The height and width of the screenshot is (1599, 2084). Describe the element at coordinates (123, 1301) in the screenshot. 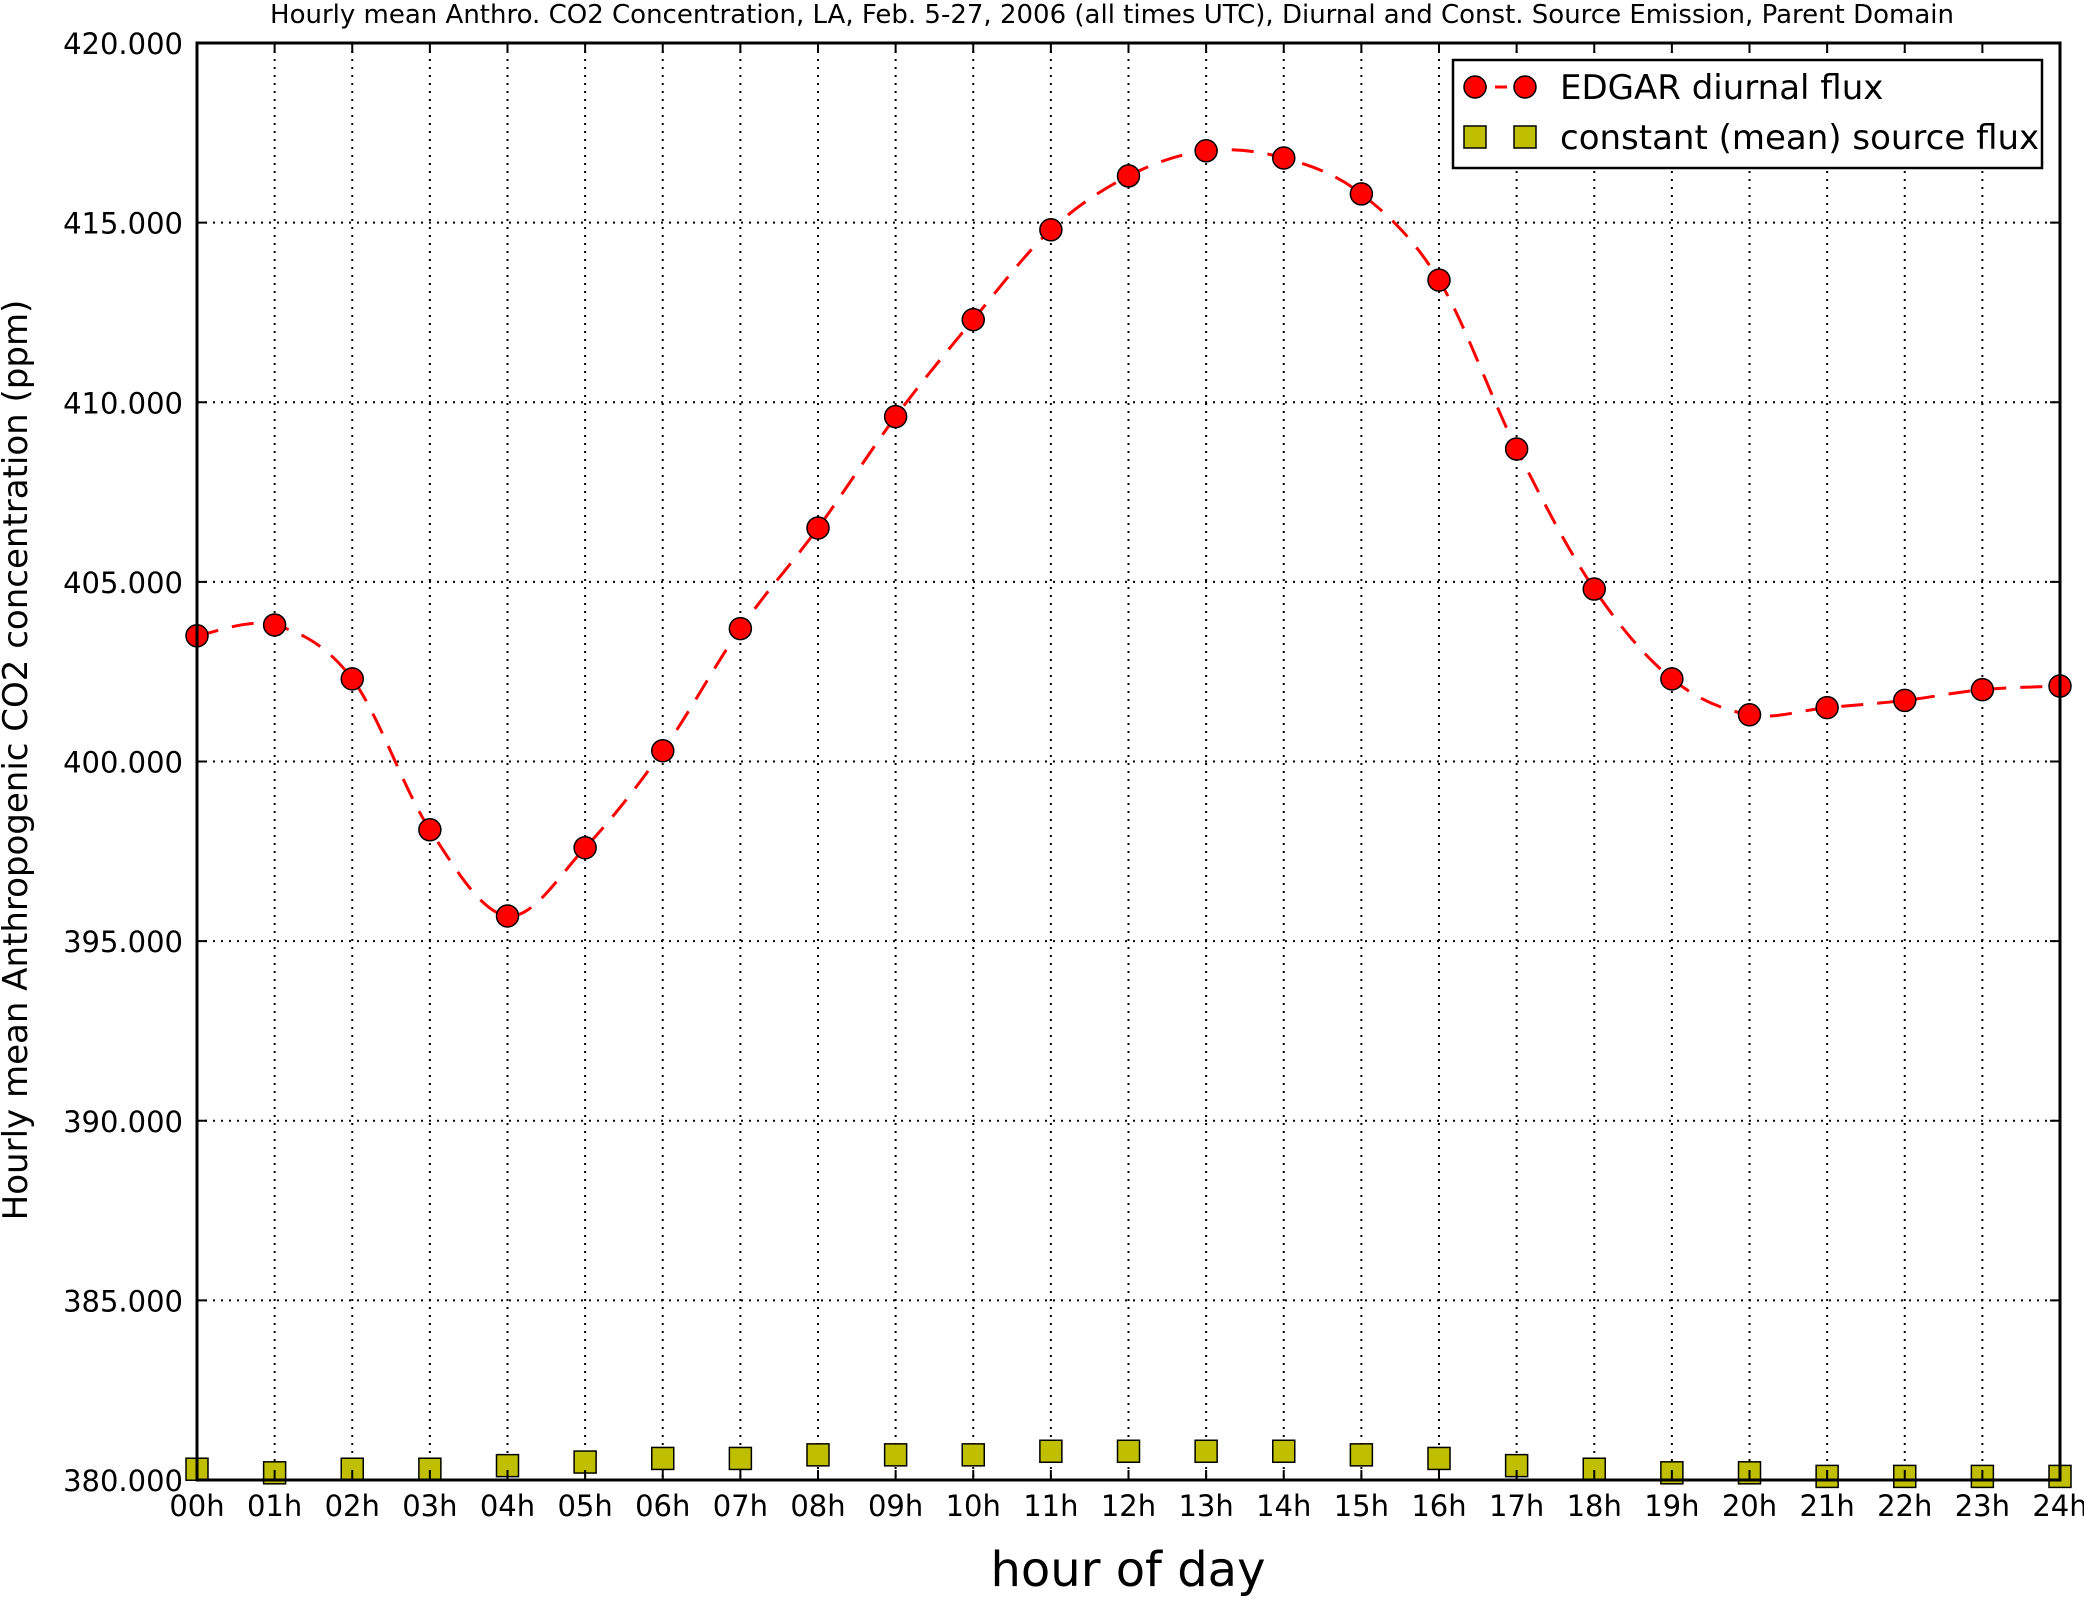

I see `y-tick-label: 385.000` at that location.